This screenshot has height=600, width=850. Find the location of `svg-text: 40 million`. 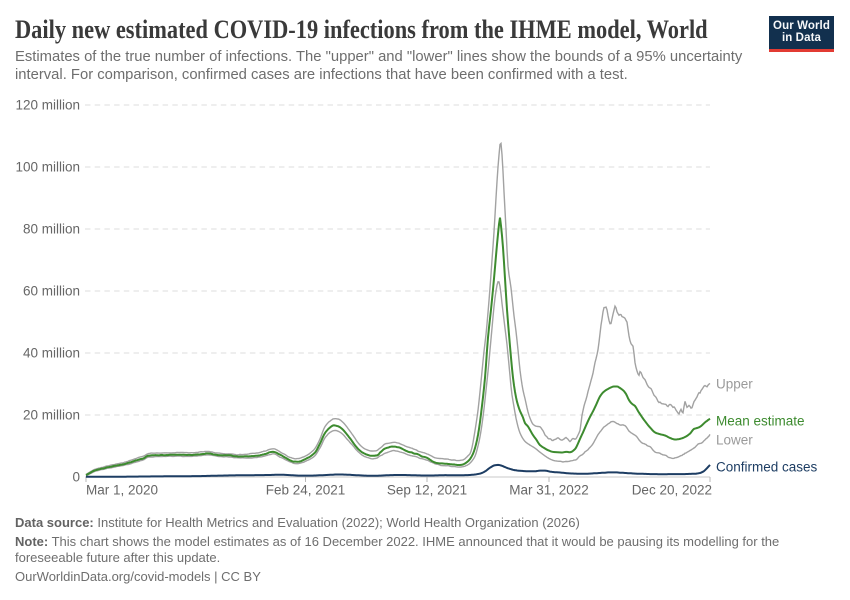

svg-text: 40 million is located at coordinates (51, 353).